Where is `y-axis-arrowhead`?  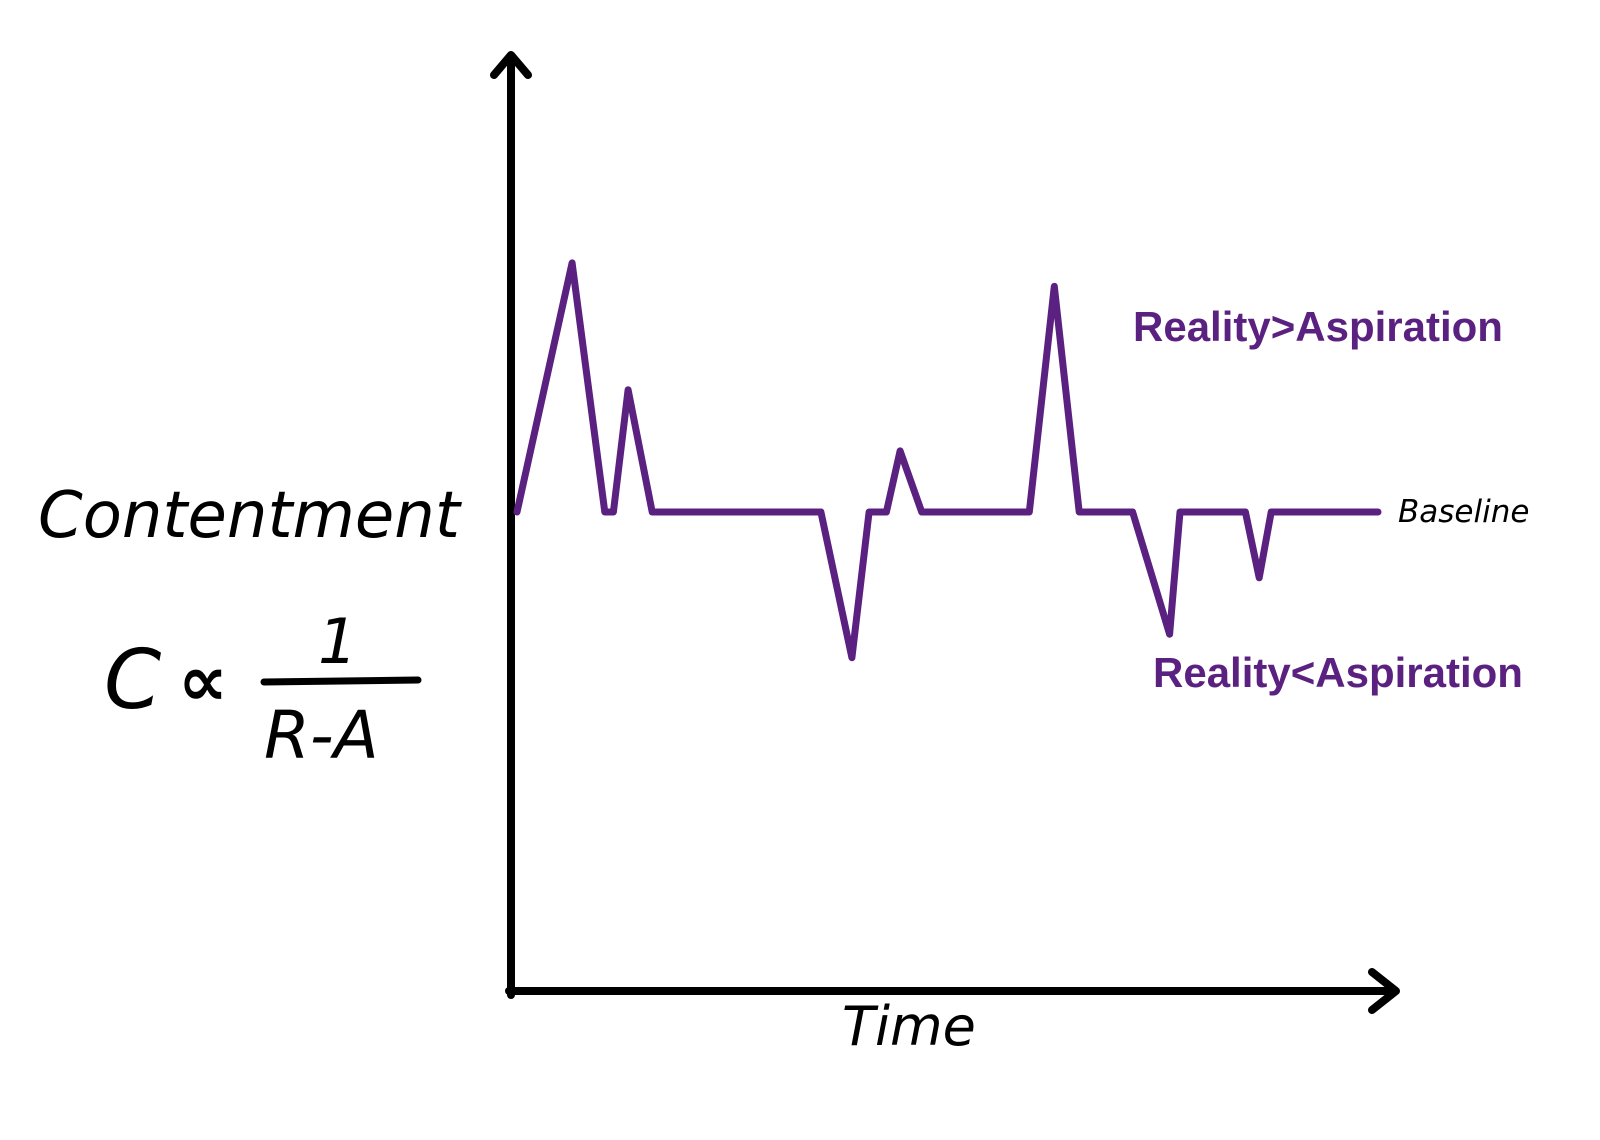
y-axis-arrowhead is located at coordinates (511, 65).